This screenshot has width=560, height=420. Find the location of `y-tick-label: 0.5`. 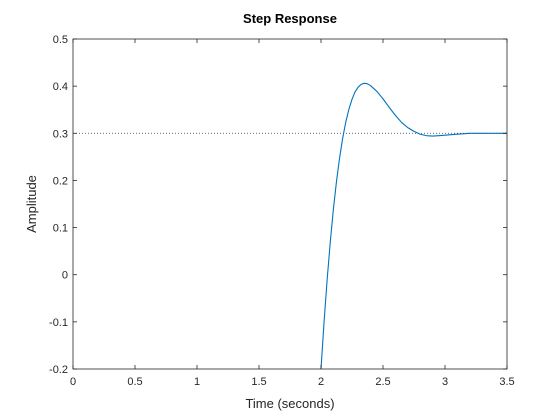

y-tick-label: 0.5 is located at coordinates (60, 40).